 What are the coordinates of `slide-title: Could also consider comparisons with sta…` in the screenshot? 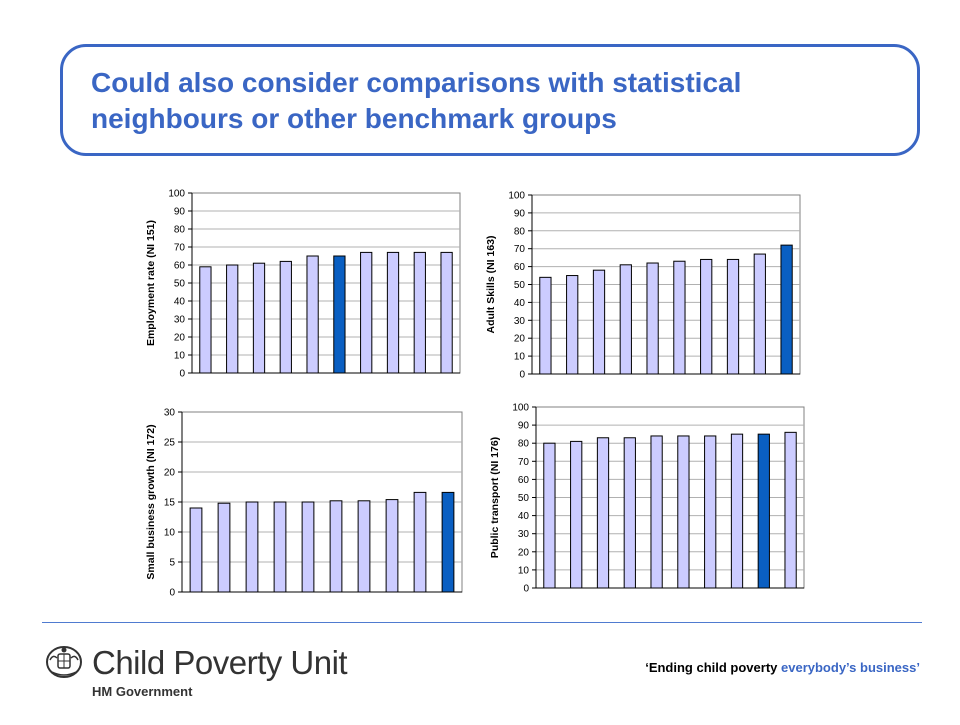 It's located at (416, 100).